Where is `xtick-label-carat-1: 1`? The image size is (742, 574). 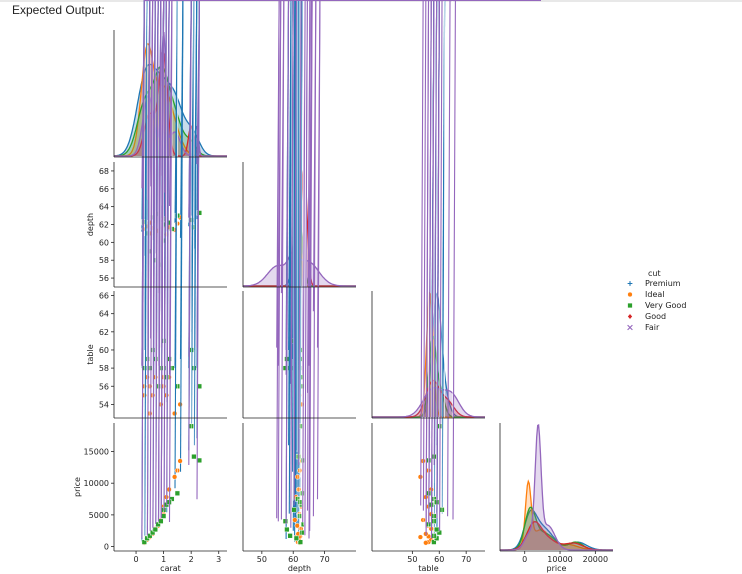
xtick-label-carat-1: 1 is located at coordinates (163, 559).